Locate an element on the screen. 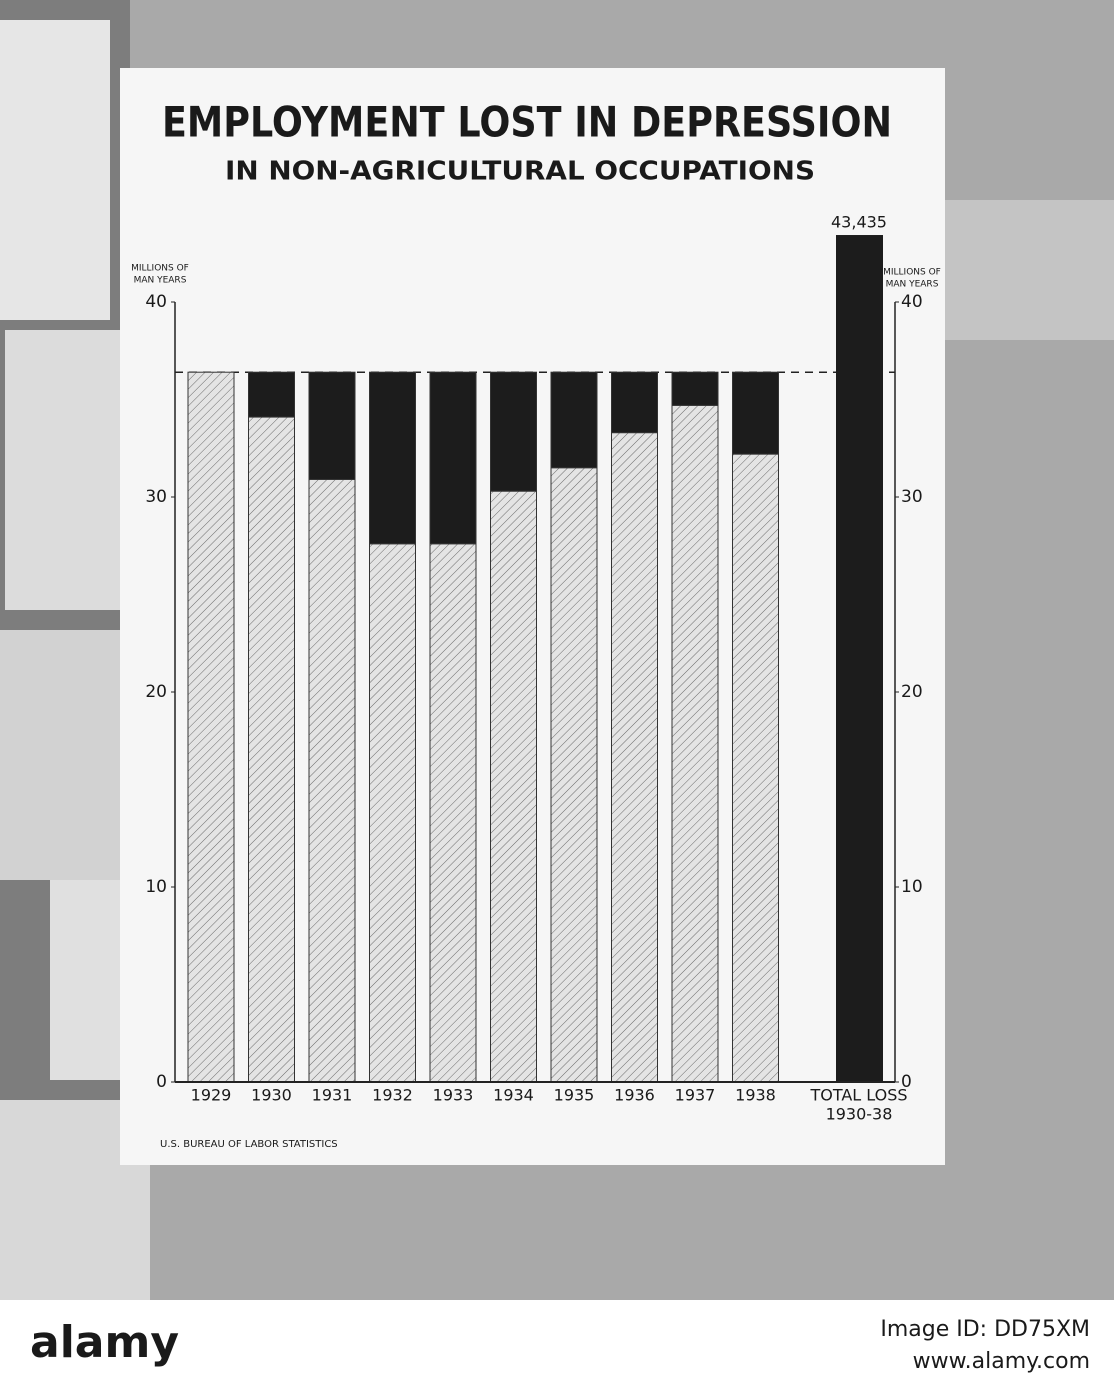  watermark-id: Image ID: DD75XM is located at coordinates (985, 1329).